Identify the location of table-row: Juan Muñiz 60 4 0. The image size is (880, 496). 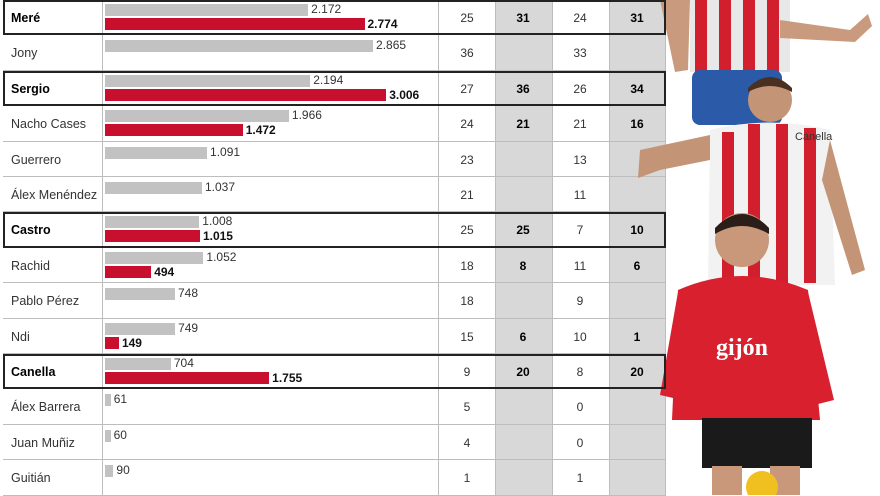
(334, 443).